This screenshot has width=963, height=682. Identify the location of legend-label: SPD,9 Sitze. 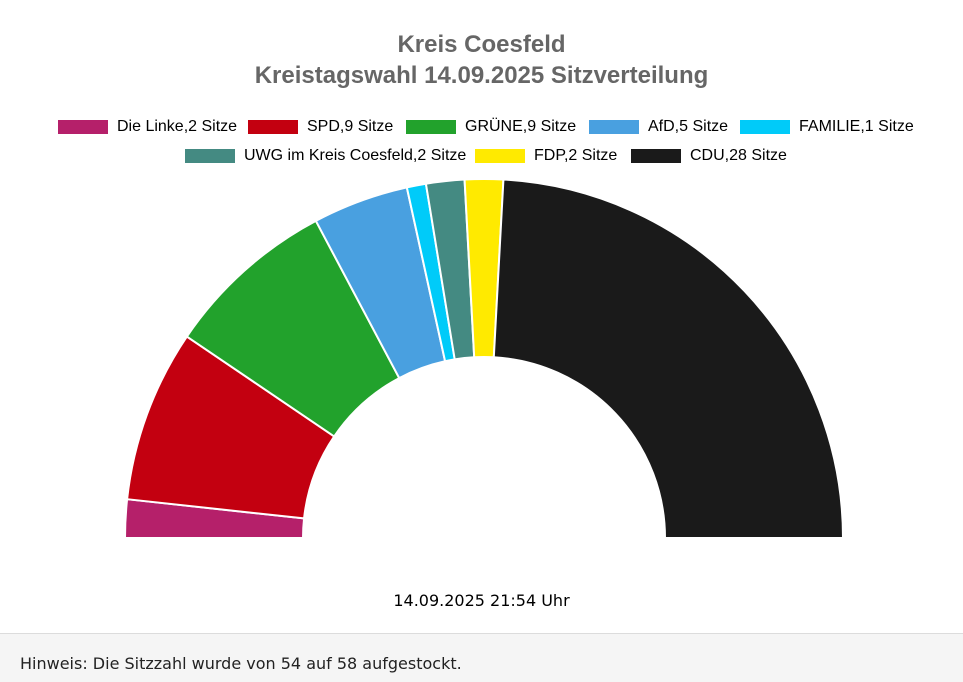
(350, 126).